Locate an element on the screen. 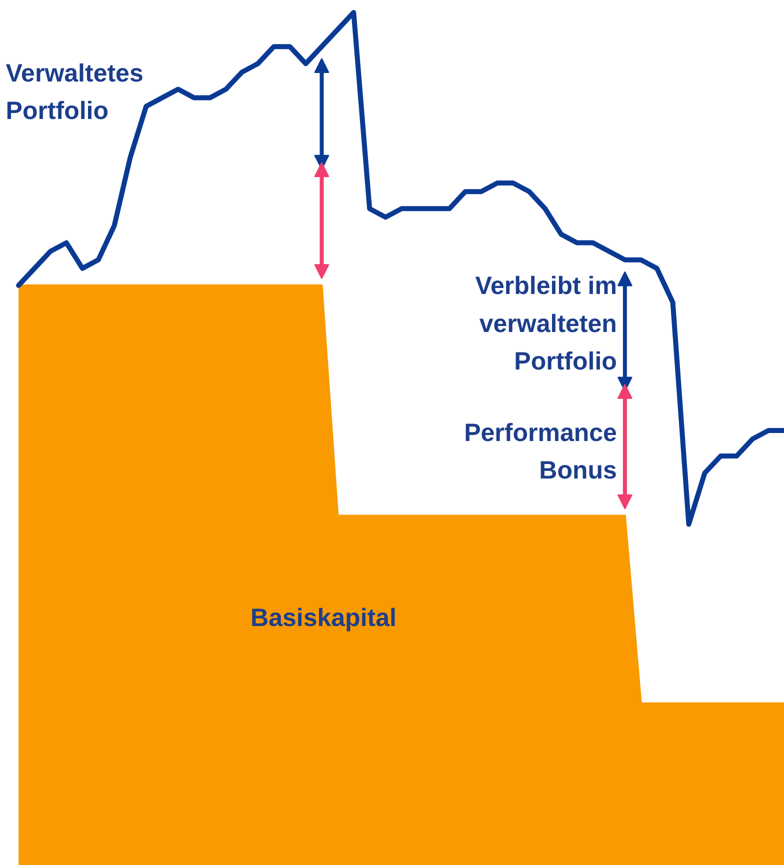  series-label: Verwaltetes Portfolio is located at coordinates (75, 92).